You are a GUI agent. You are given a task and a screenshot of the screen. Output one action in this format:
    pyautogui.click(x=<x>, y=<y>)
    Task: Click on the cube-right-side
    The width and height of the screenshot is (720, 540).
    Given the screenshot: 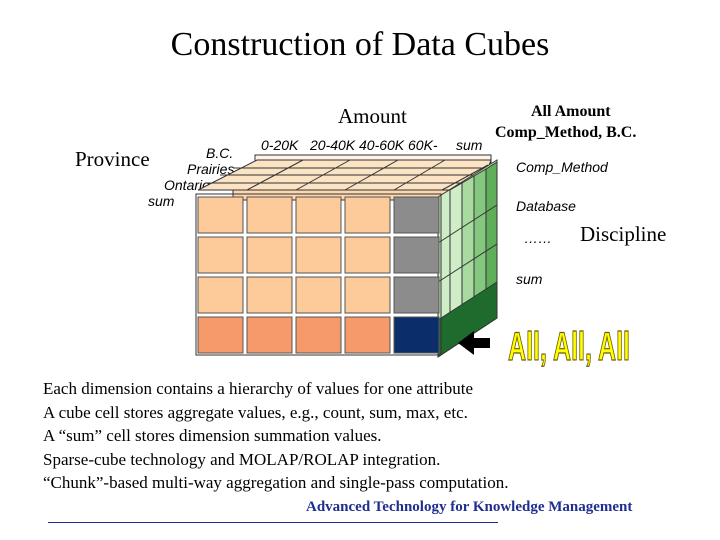 What is the action you would take?
    pyautogui.click(x=467, y=258)
    